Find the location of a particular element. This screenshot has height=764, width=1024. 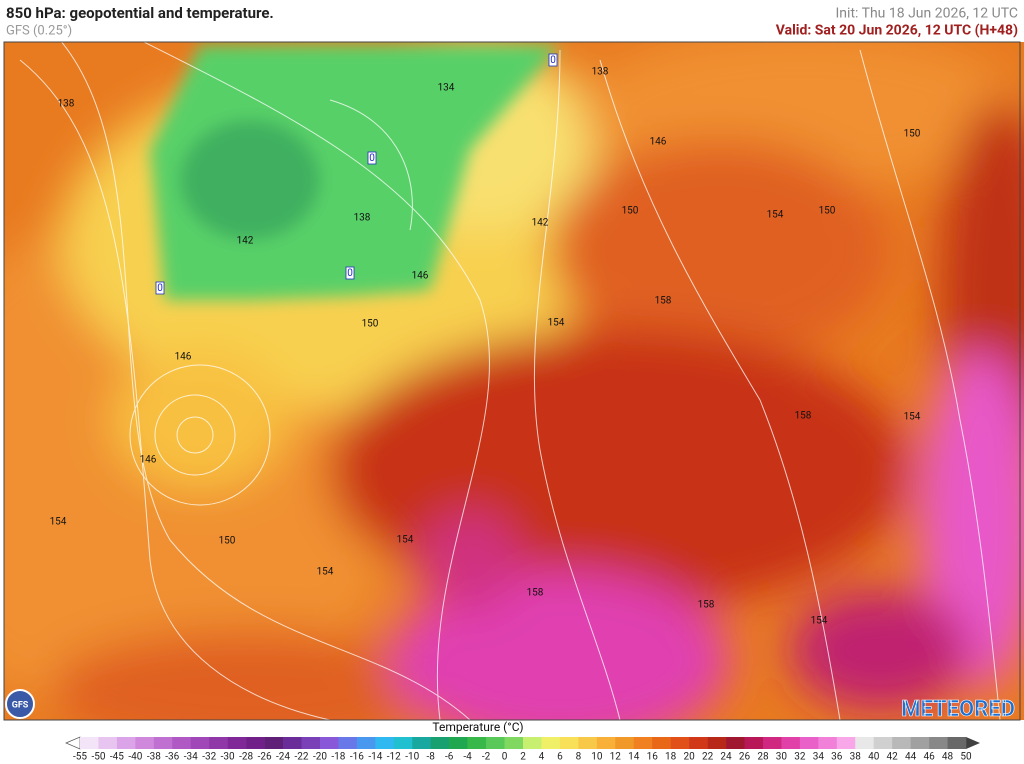

colorbar-tick-label: -38 is located at coordinates (154, 757).